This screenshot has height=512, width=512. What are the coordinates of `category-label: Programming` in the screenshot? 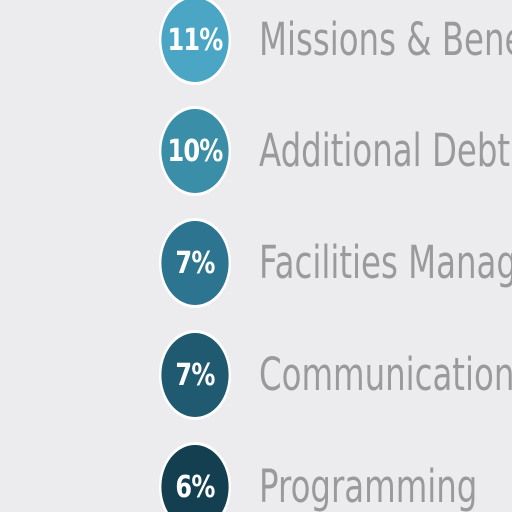 It's located at (368, 486).